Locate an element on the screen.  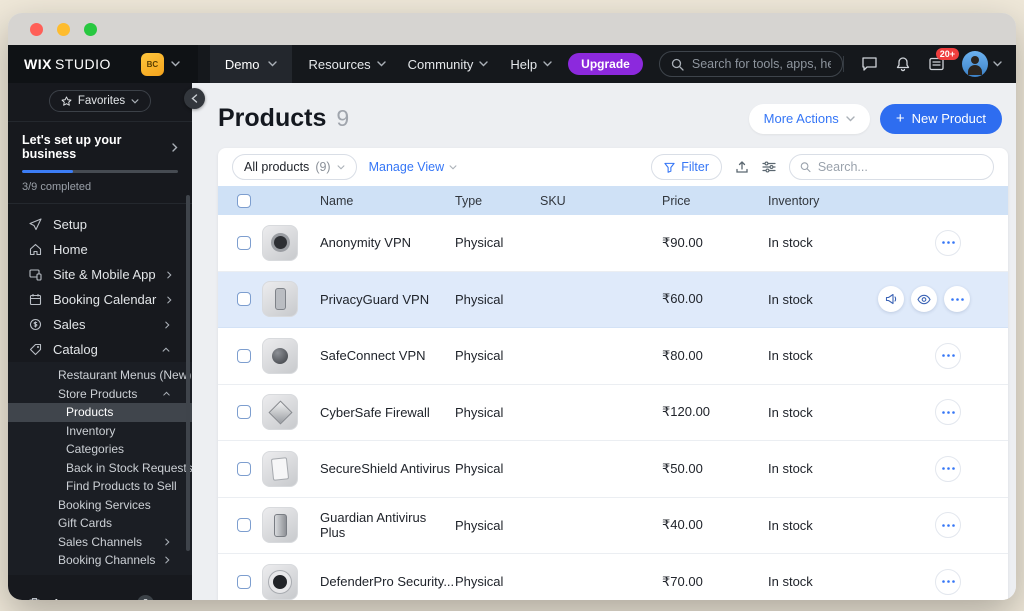
sidebar-item-sales-channels: Sales Channels is located at coordinates (100, 542).